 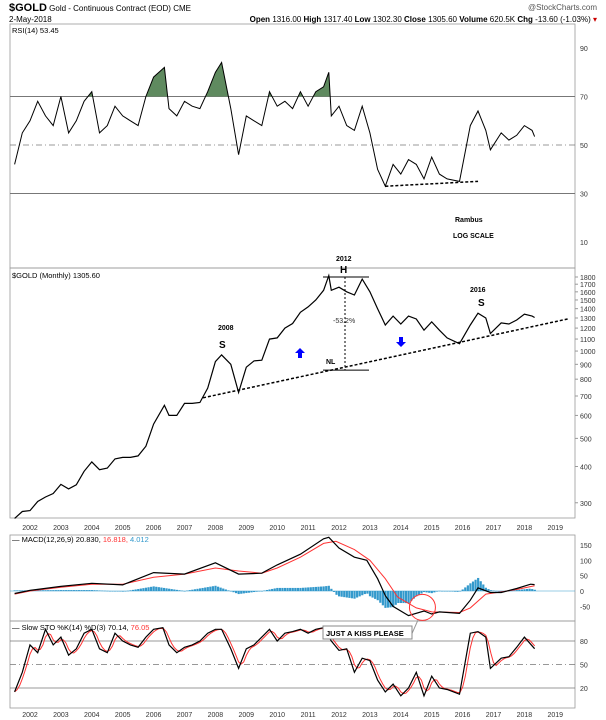 I want to click on sto-xtick-label: 2018, so click(x=525, y=715).